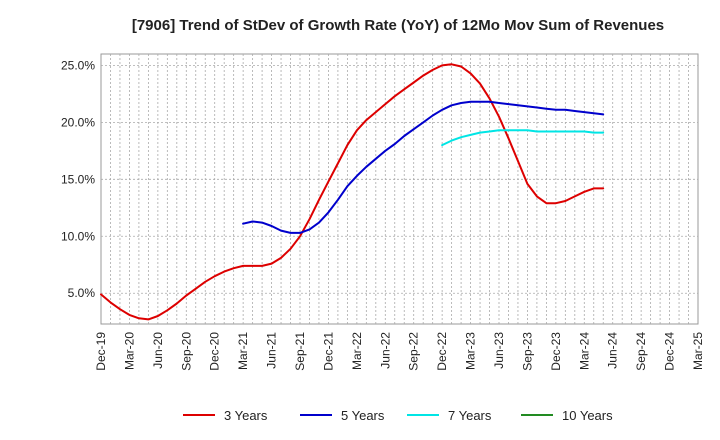  I want to click on x-tick-label: Dec-20, so click(215, 351).